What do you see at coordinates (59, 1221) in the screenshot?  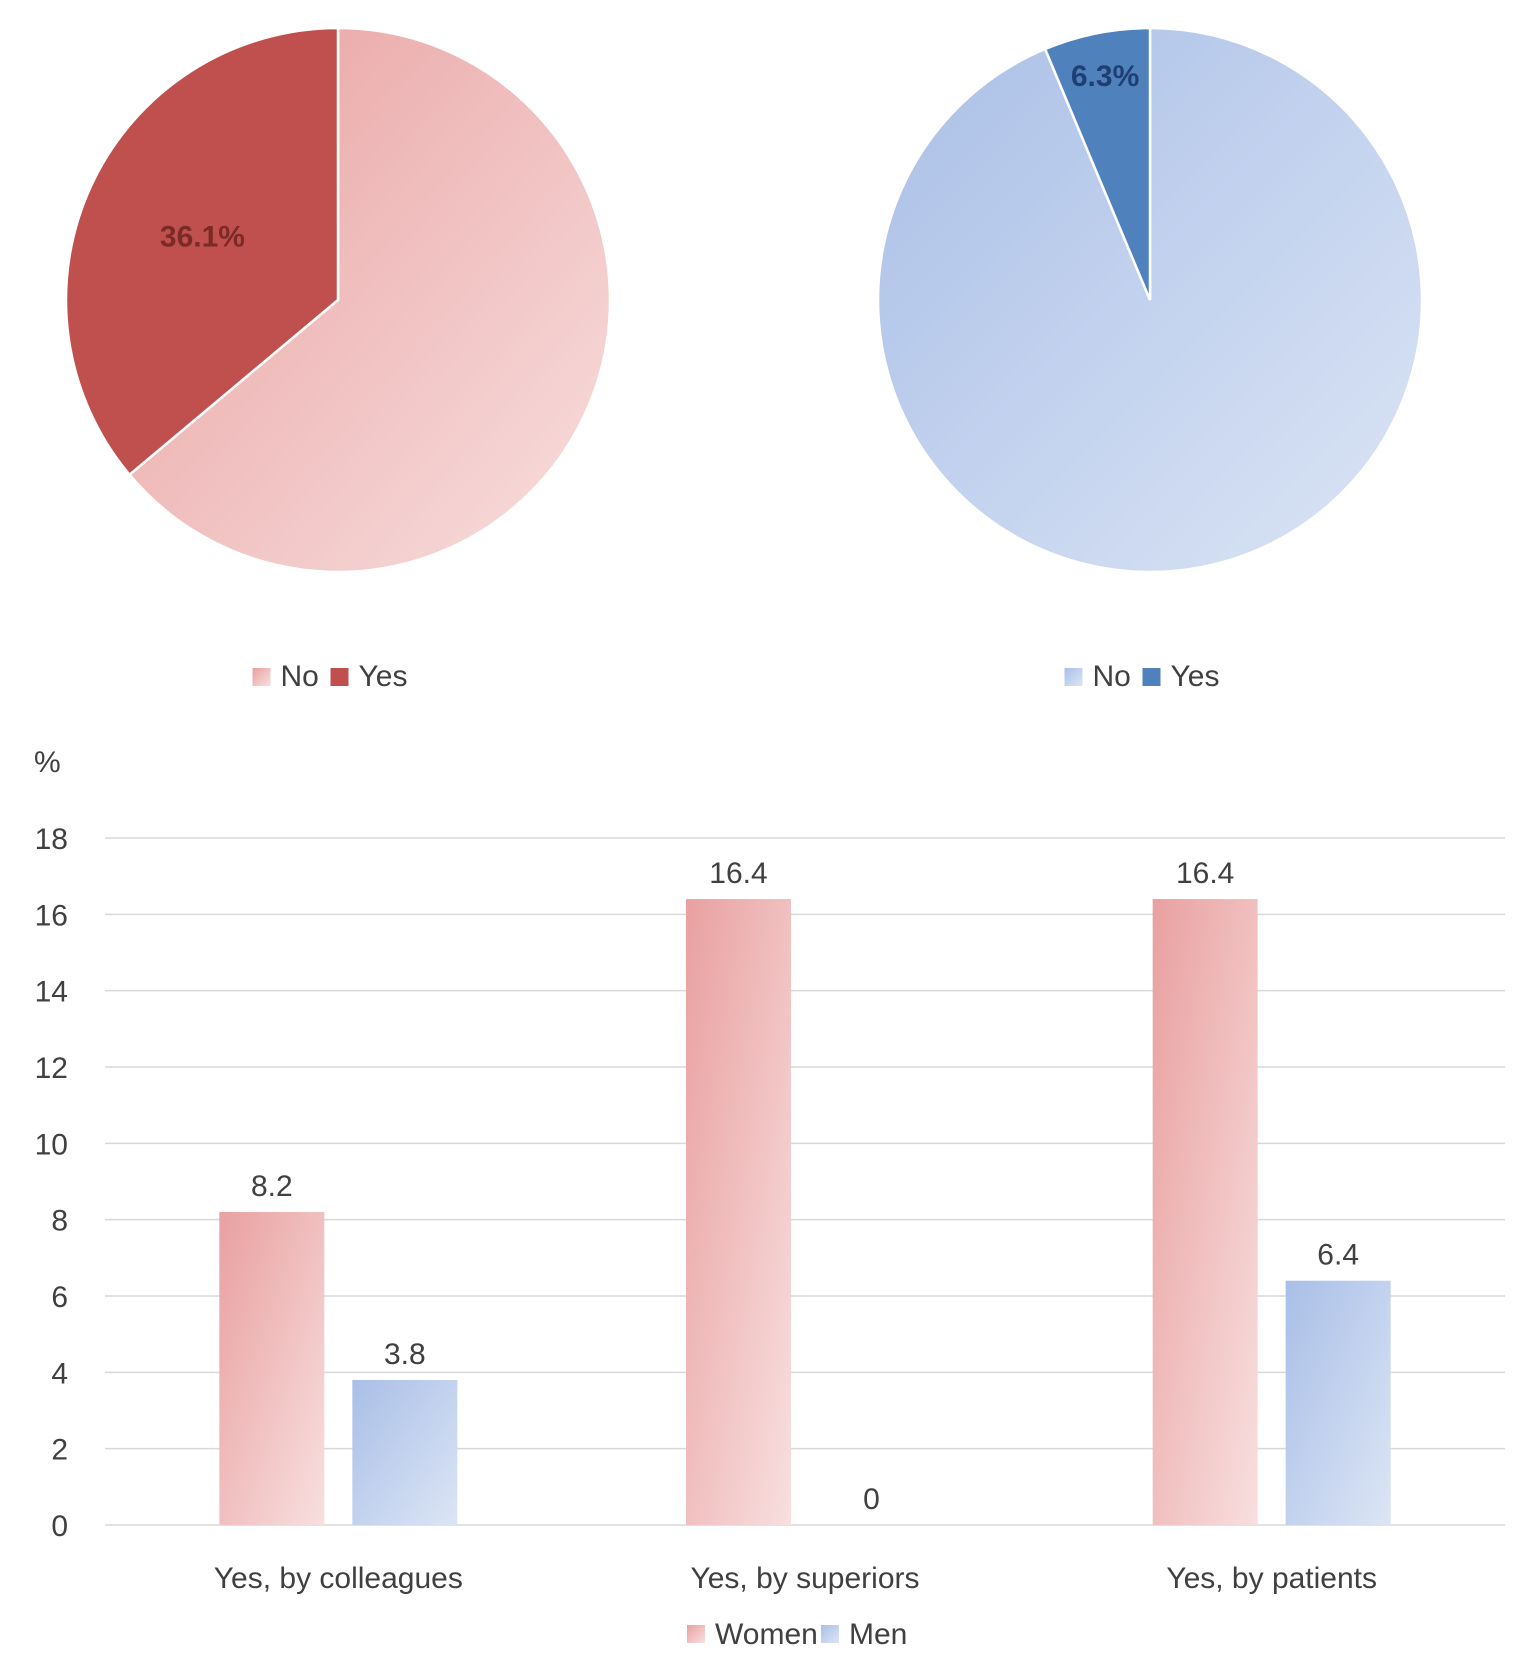 I see `bar-y-tick-8: 8` at bounding box center [59, 1221].